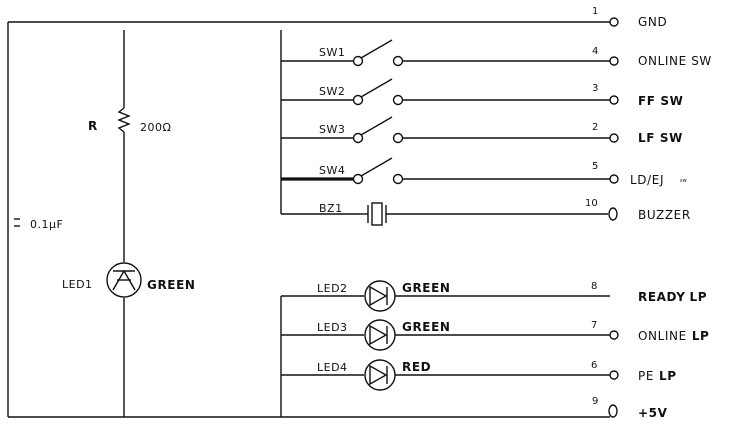 The width and height of the screenshot is (729, 429). Describe the element at coordinates (646, 376) in the screenshot. I see `led4-signal-name: PE` at that location.